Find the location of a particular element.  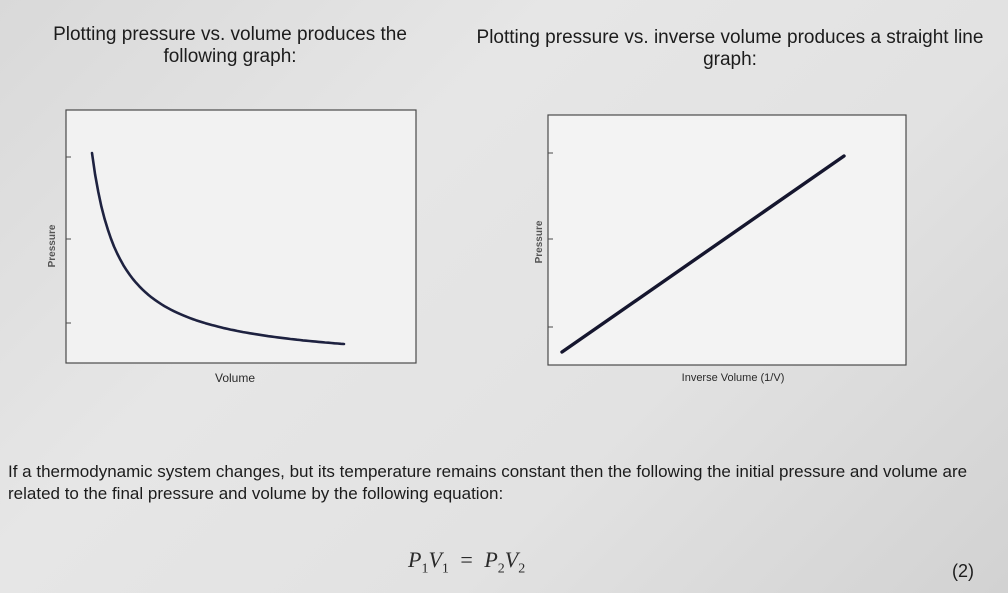

x-axis-label: Inverse Volume (1/V) is located at coordinates (733, 378).